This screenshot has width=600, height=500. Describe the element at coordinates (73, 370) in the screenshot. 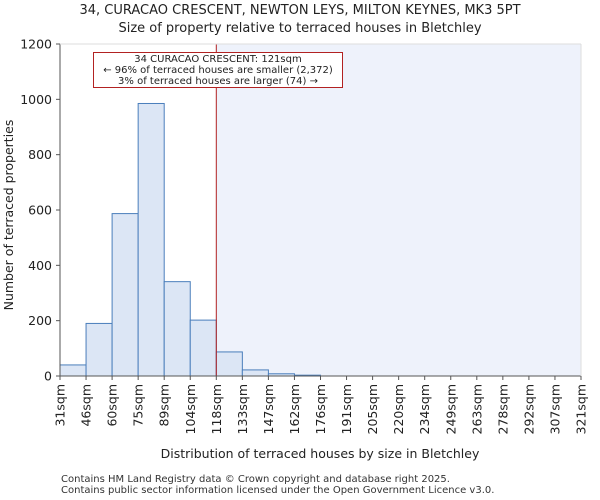

I see `bar-31sqm` at that location.